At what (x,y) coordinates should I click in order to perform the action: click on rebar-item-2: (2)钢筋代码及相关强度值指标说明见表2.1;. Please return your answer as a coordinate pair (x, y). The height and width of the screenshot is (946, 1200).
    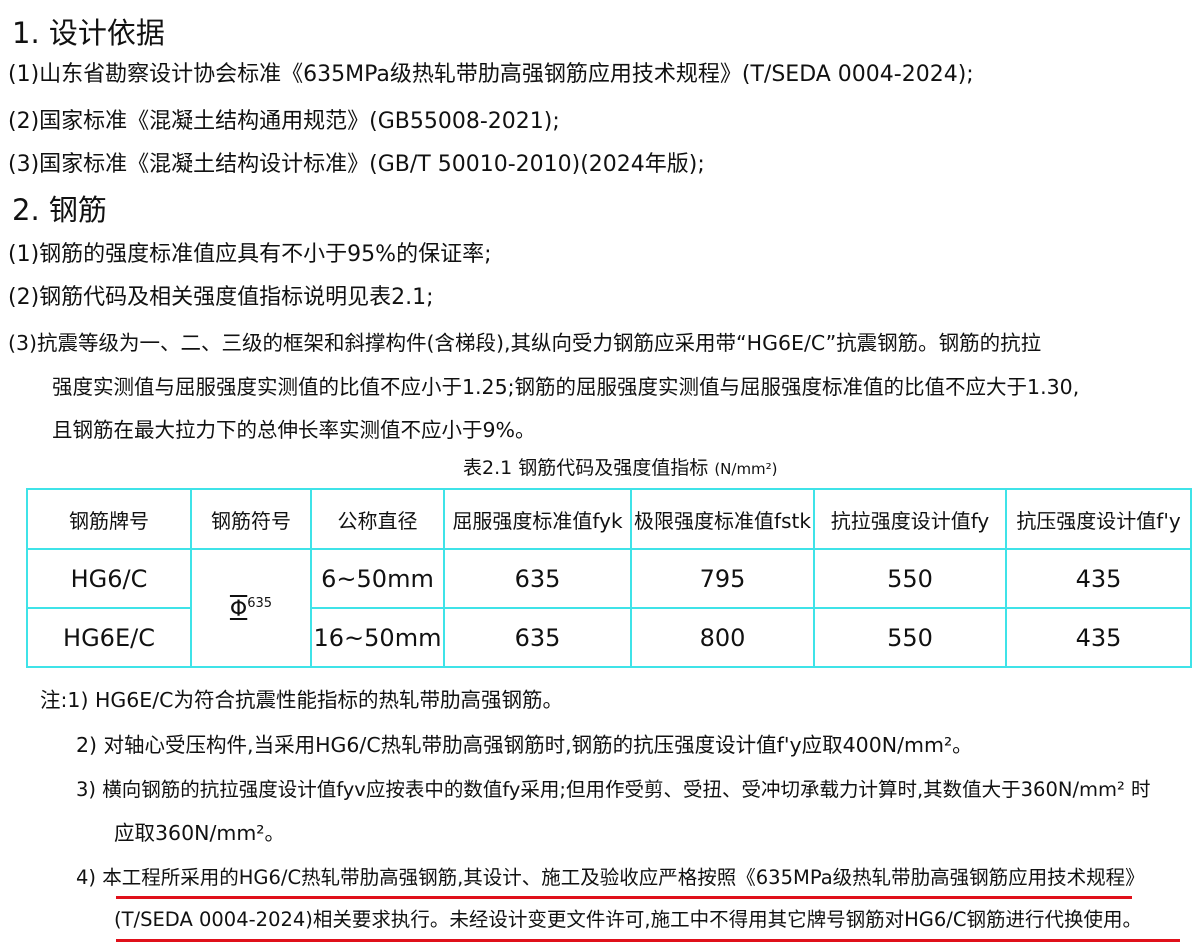
    Looking at the image, I should click on (221, 297).